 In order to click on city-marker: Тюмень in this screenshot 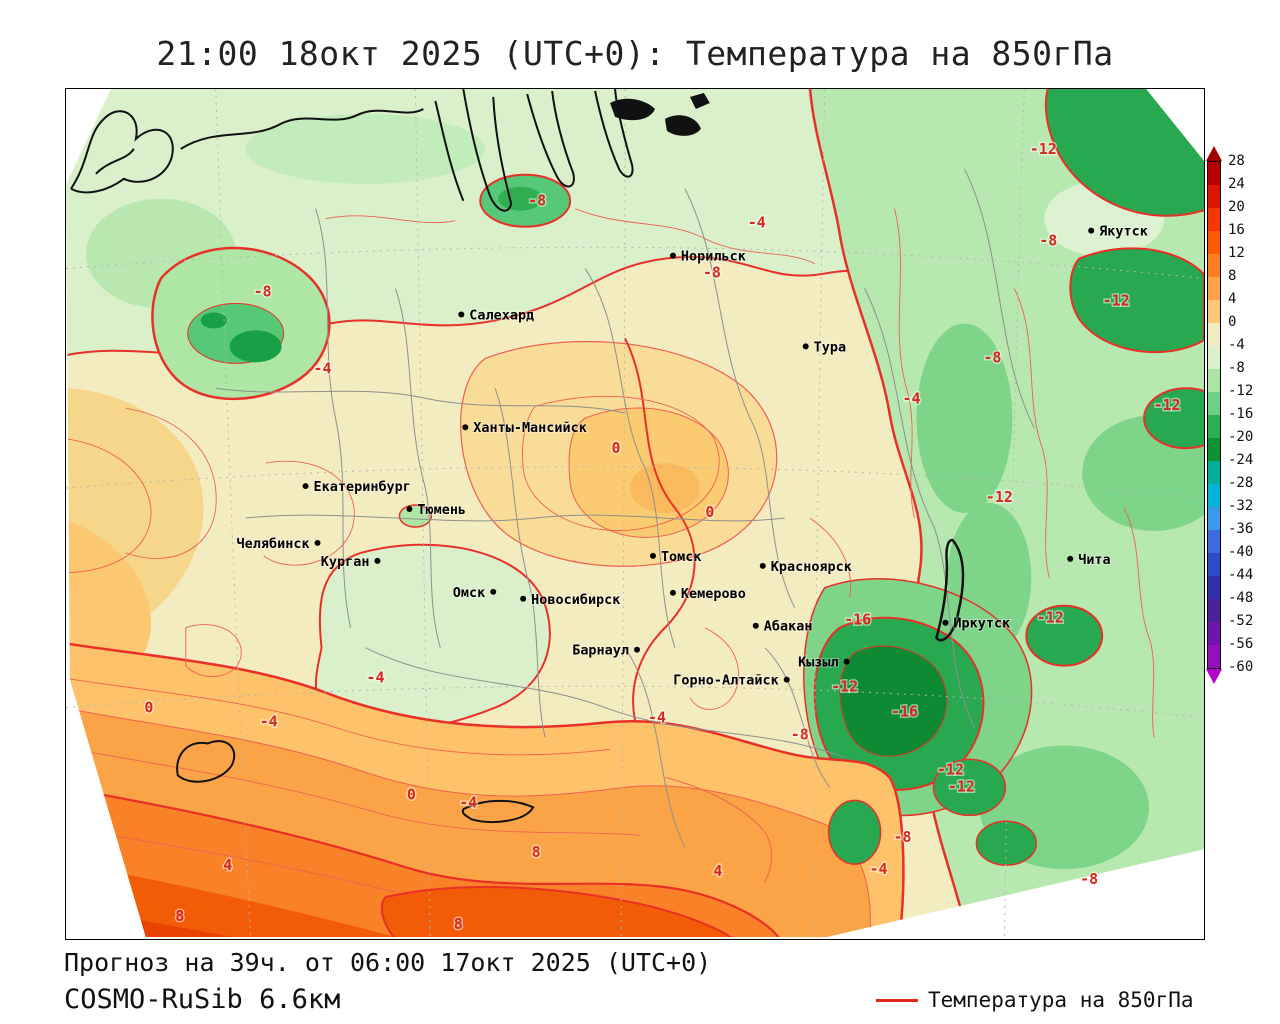, I will do `click(436, 510)`.